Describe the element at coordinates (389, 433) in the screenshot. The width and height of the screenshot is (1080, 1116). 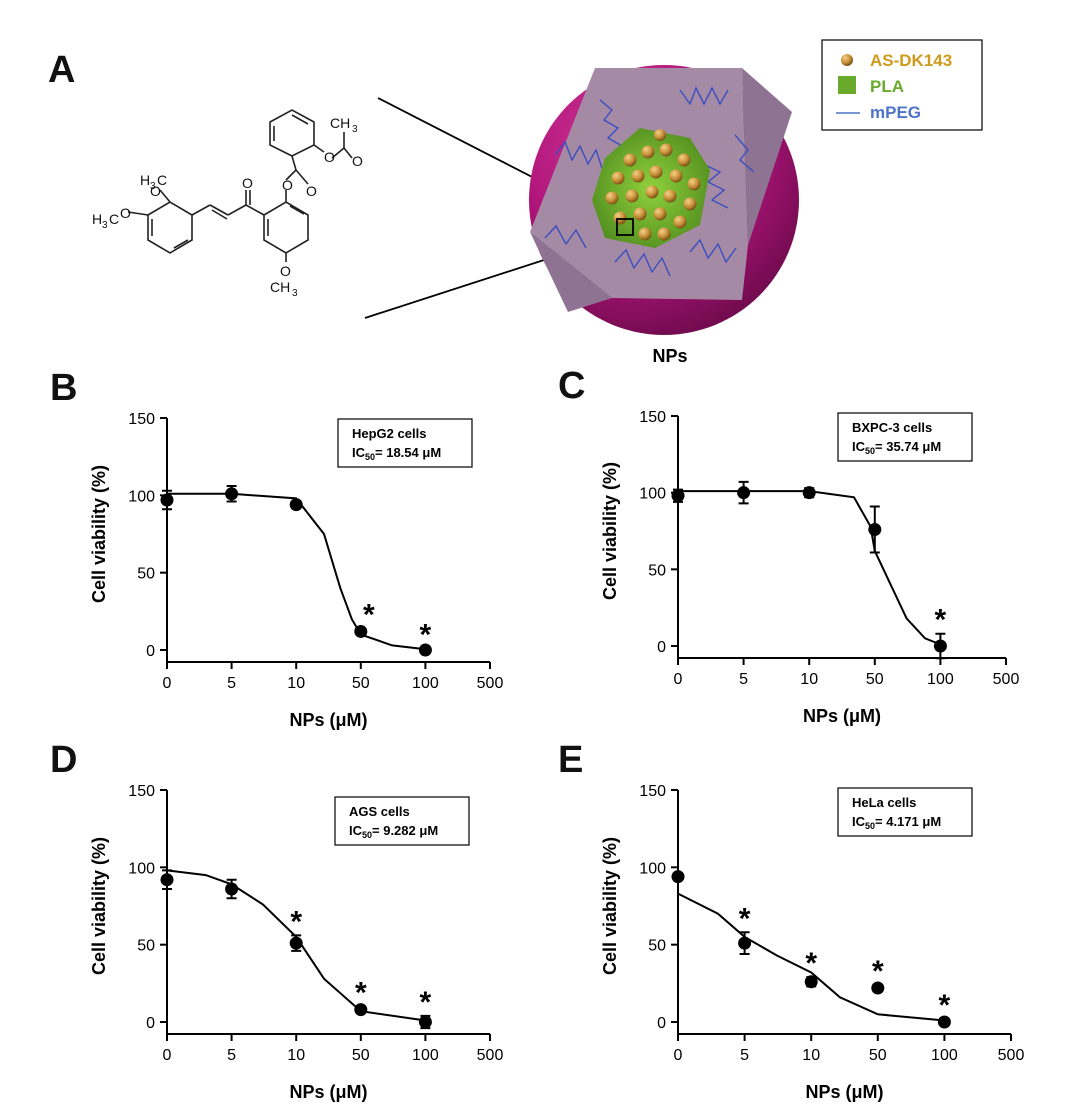
I see `cell-line-label: HepG2 cells` at that location.